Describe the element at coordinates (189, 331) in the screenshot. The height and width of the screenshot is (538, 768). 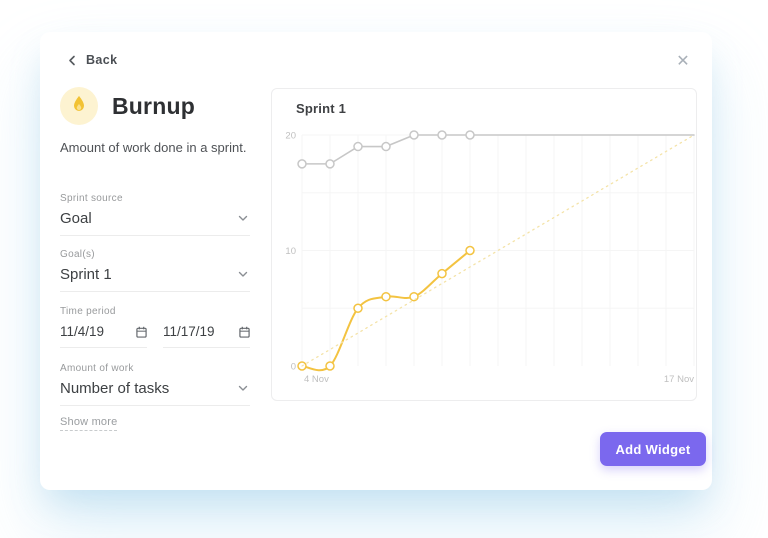
I see `date-end-value: 11/17/19` at that location.